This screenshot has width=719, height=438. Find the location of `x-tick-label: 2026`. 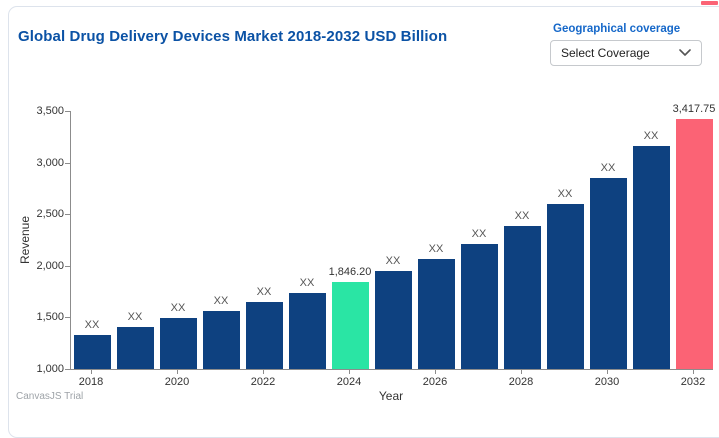

x-tick-label: 2026 is located at coordinates (435, 382).